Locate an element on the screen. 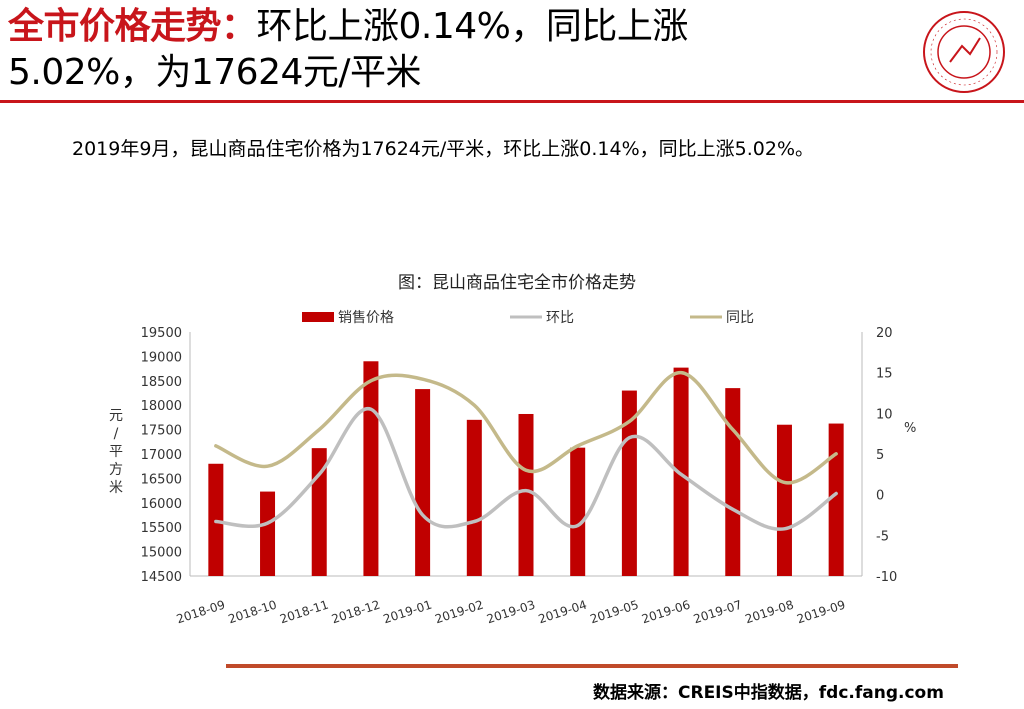 This screenshot has height=709, width=1024. y-axis-label-char: 方 is located at coordinates (116, 470).